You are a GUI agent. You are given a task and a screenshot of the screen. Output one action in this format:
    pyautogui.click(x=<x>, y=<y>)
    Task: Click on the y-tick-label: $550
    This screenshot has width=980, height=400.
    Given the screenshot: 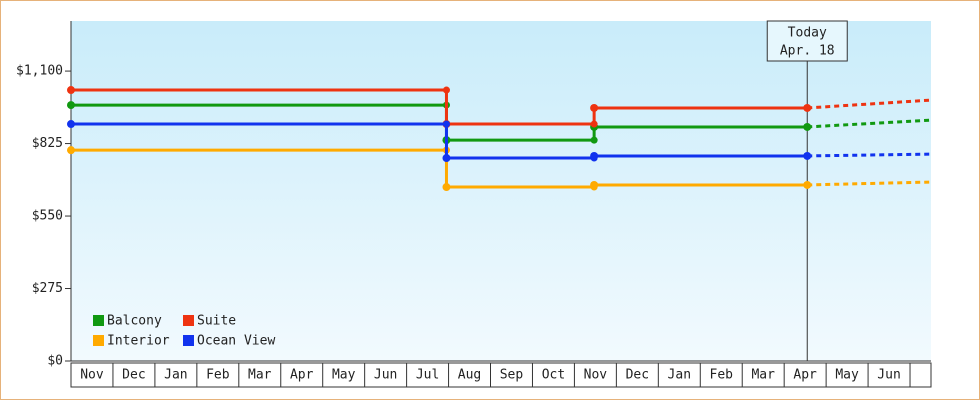 What is the action you would take?
    pyautogui.click(x=47, y=216)
    